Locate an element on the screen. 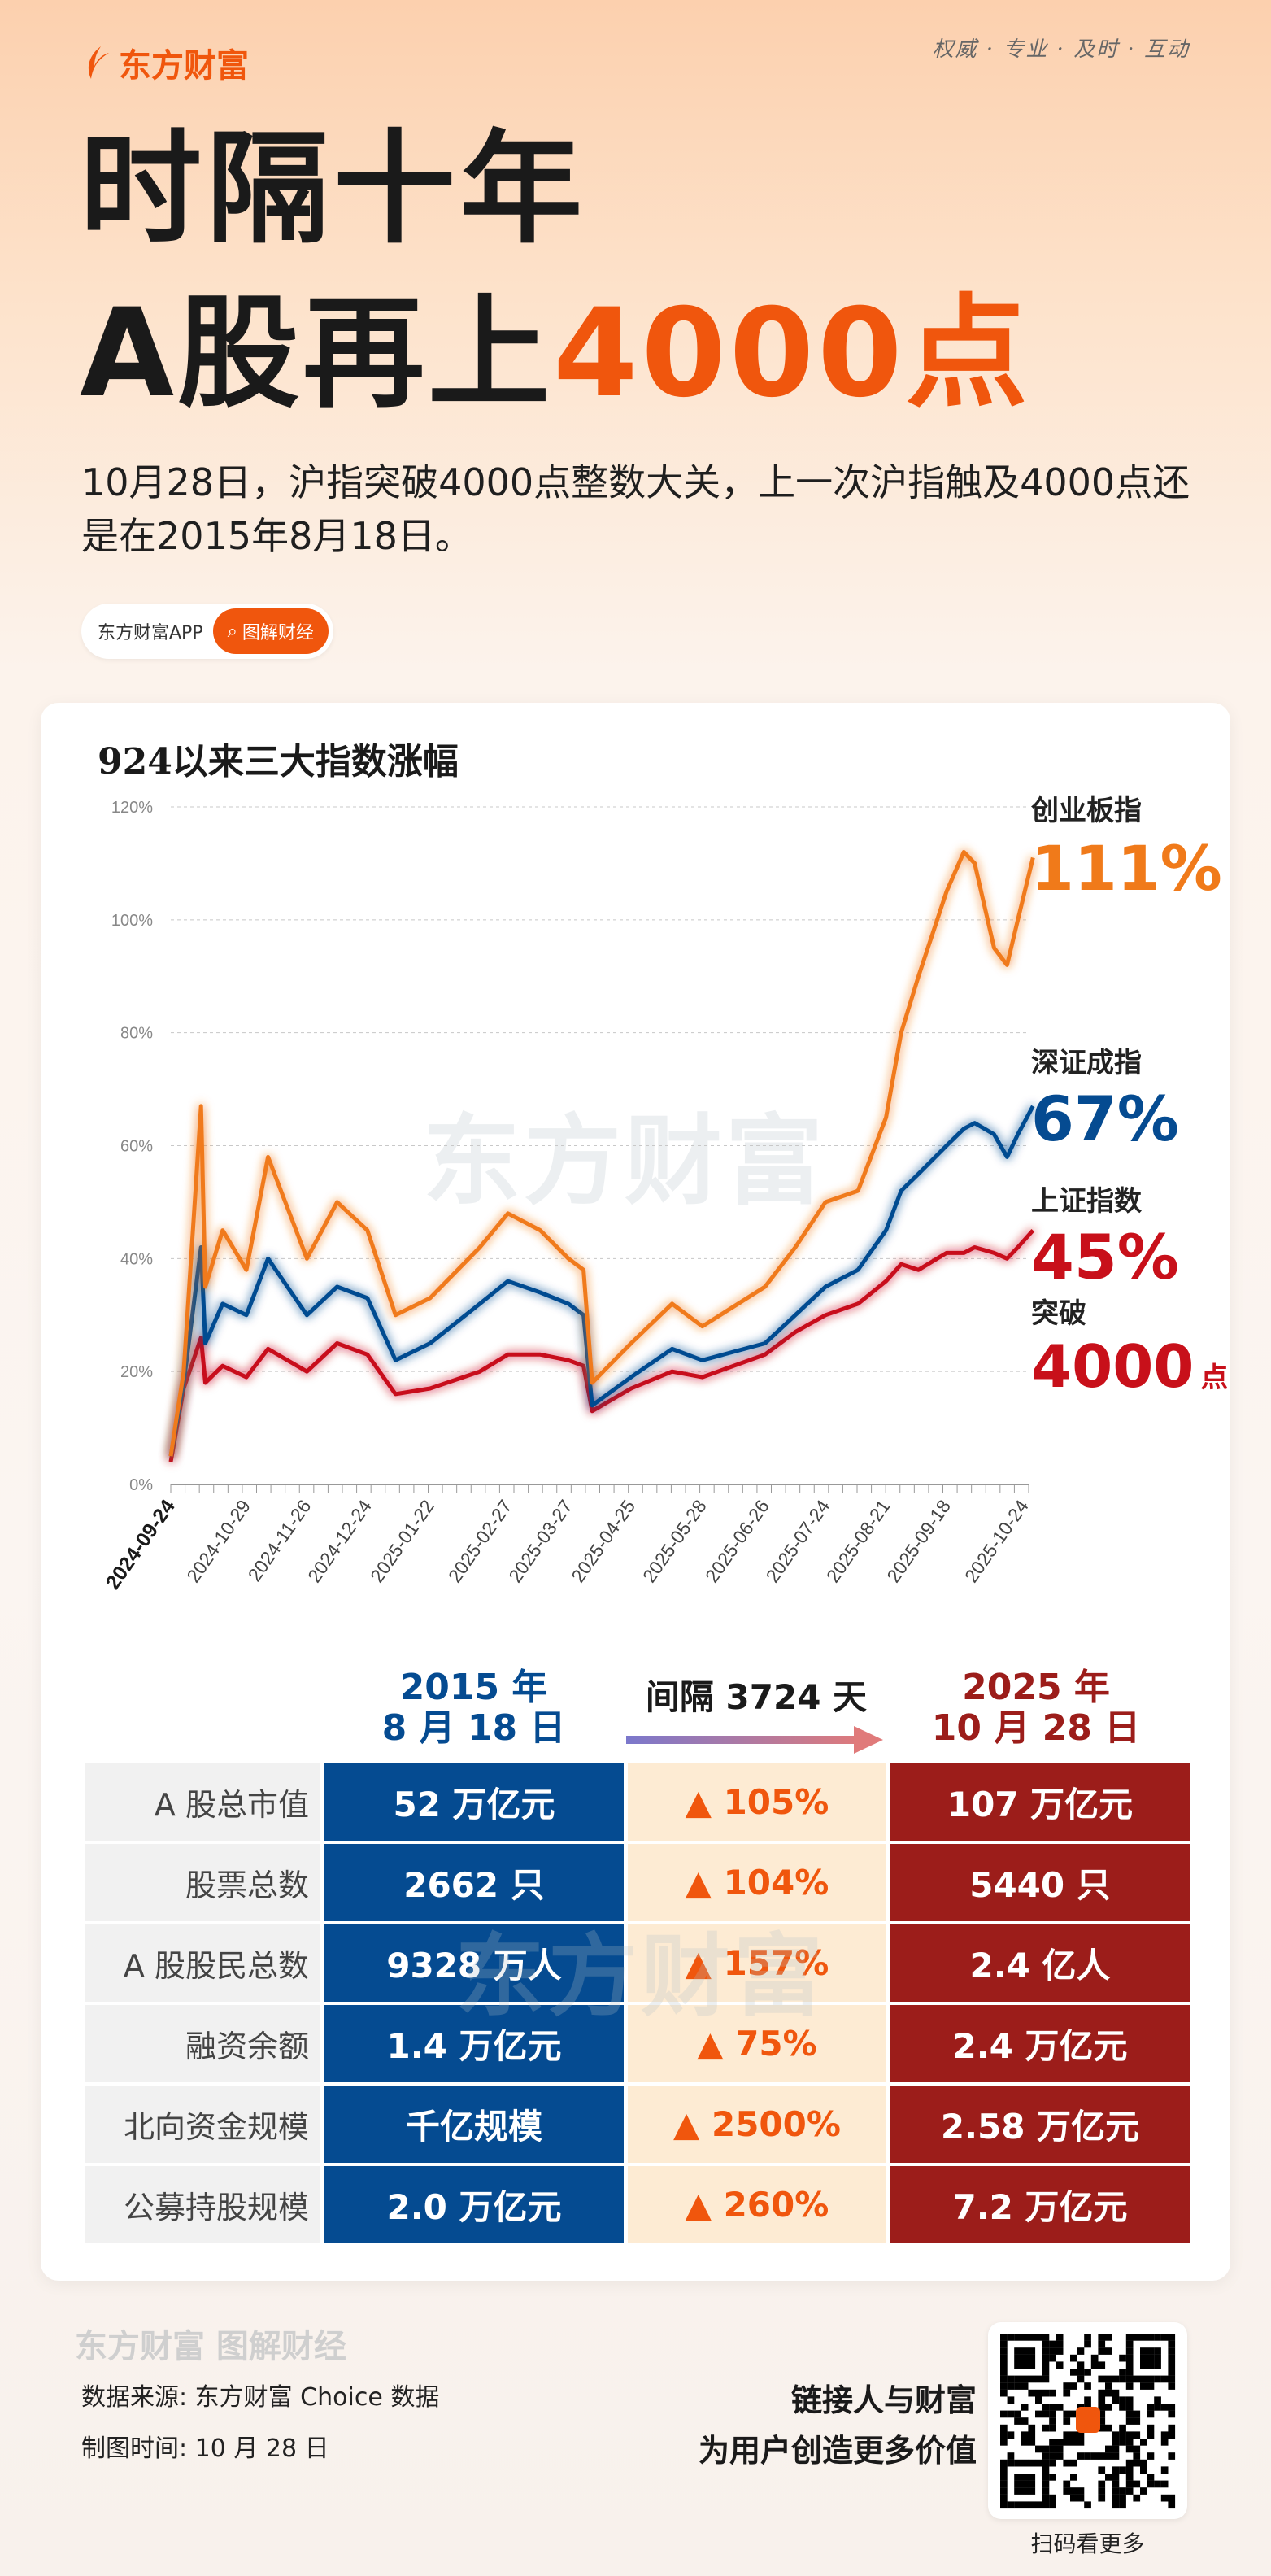 The height and width of the screenshot is (2576, 1271). headline-line1: 时隔十年 is located at coordinates (334, 189).